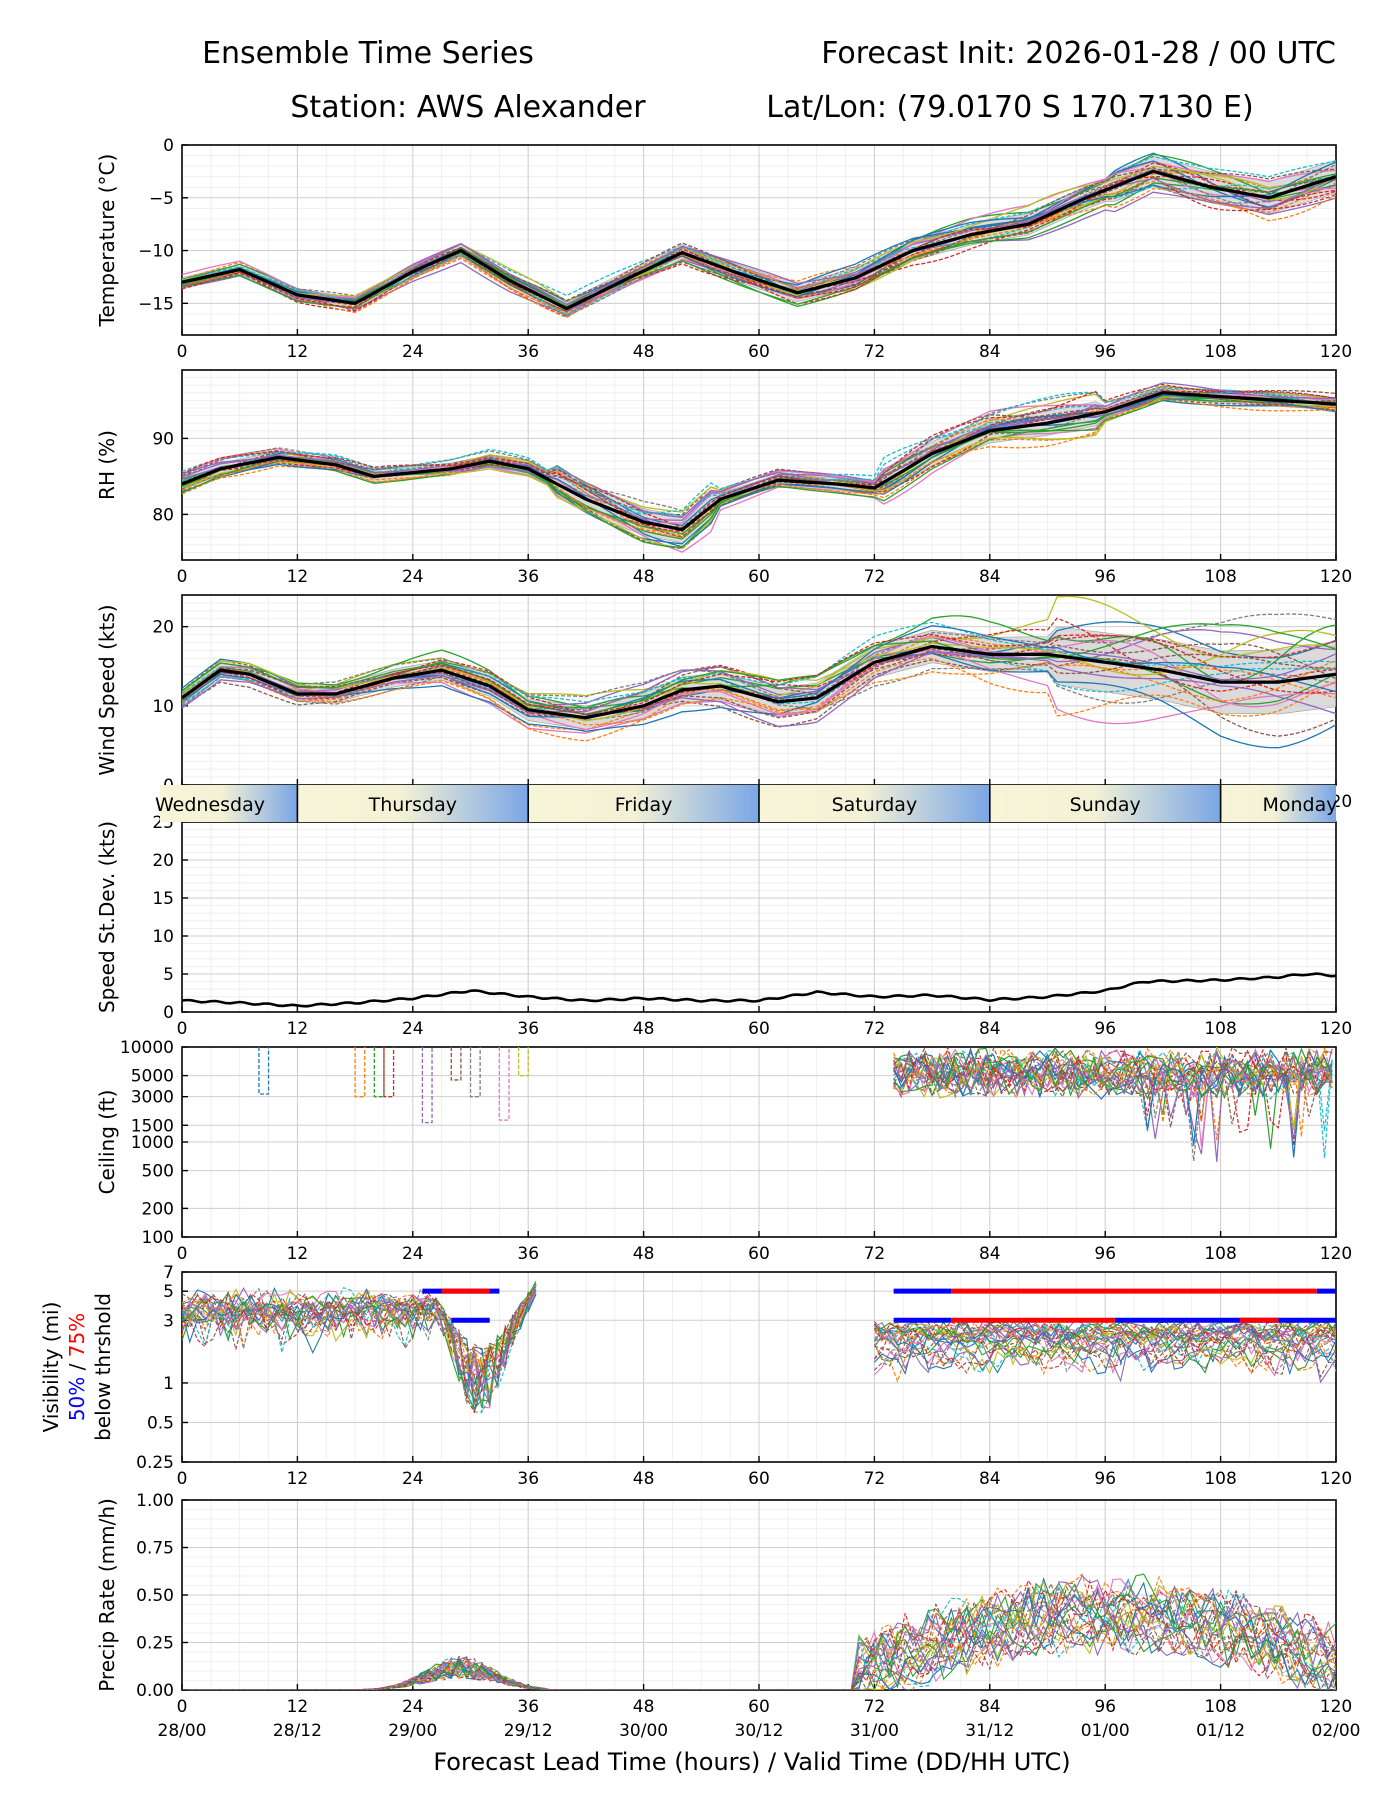 This screenshot has height=1800, width=1400. I want to click on precip_rate-ytick-label: 0.25, so click(155, 1644).